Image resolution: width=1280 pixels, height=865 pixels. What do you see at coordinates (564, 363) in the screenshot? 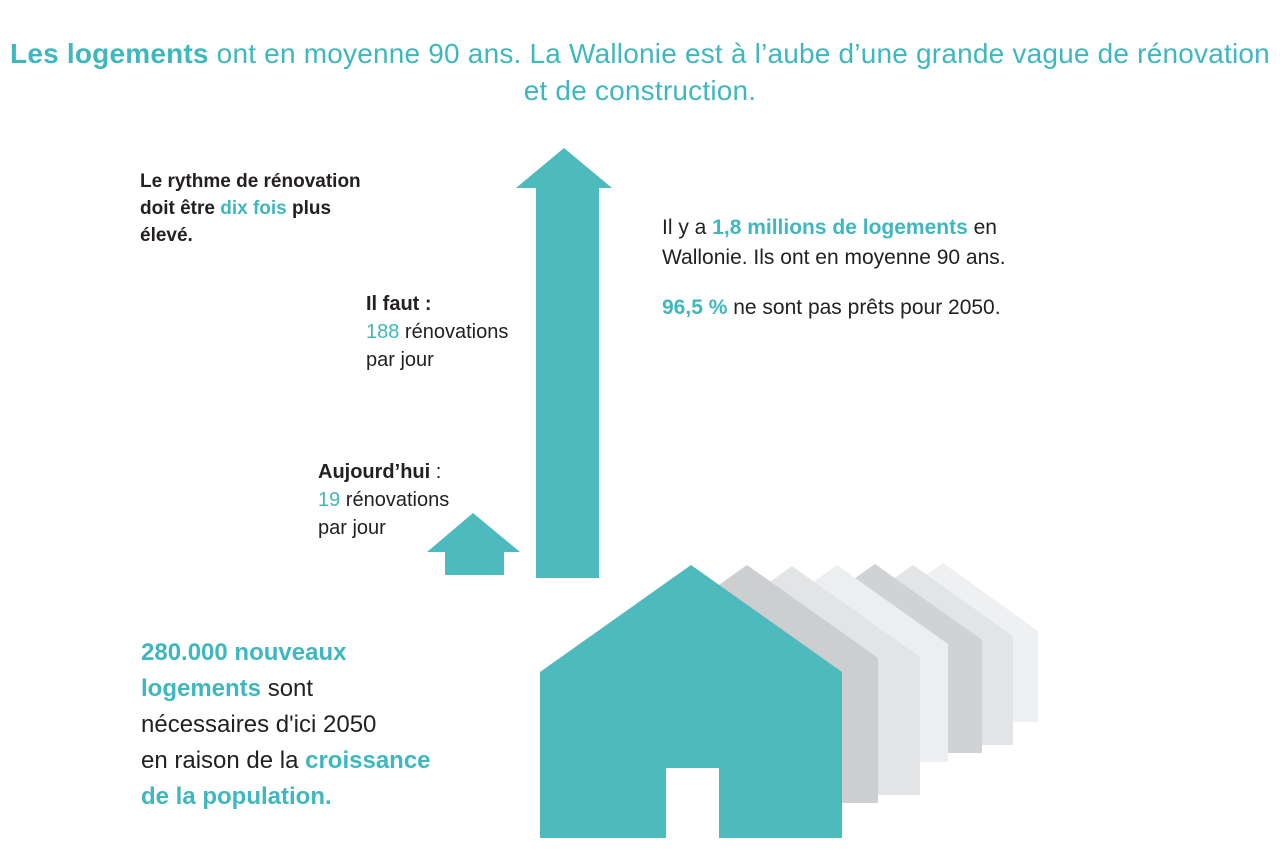
I see `needed-rate-arrow` at bounding box center [564, 363].